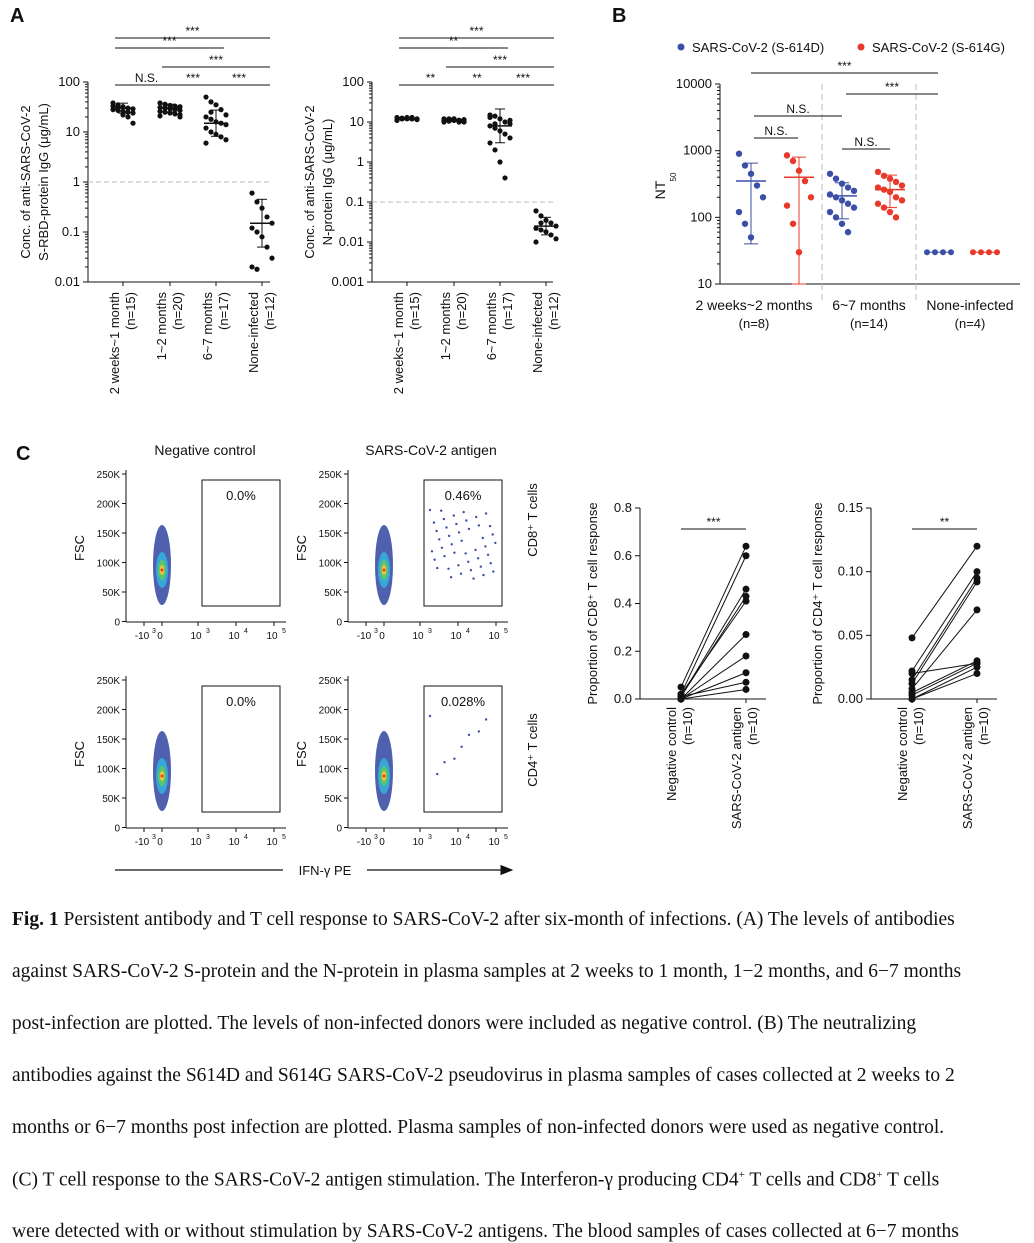  I want to click on caption-text-6c: T cells, so click(911, 1180).